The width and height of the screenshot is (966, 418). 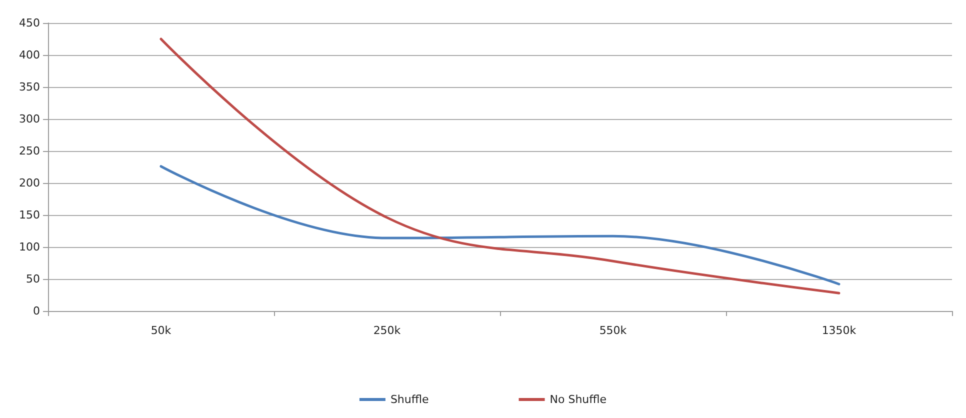 What do you see at coordinates (36, 311) in the screenshot?
I see `y-tick-label: 0` at bounding box center [36, 311].